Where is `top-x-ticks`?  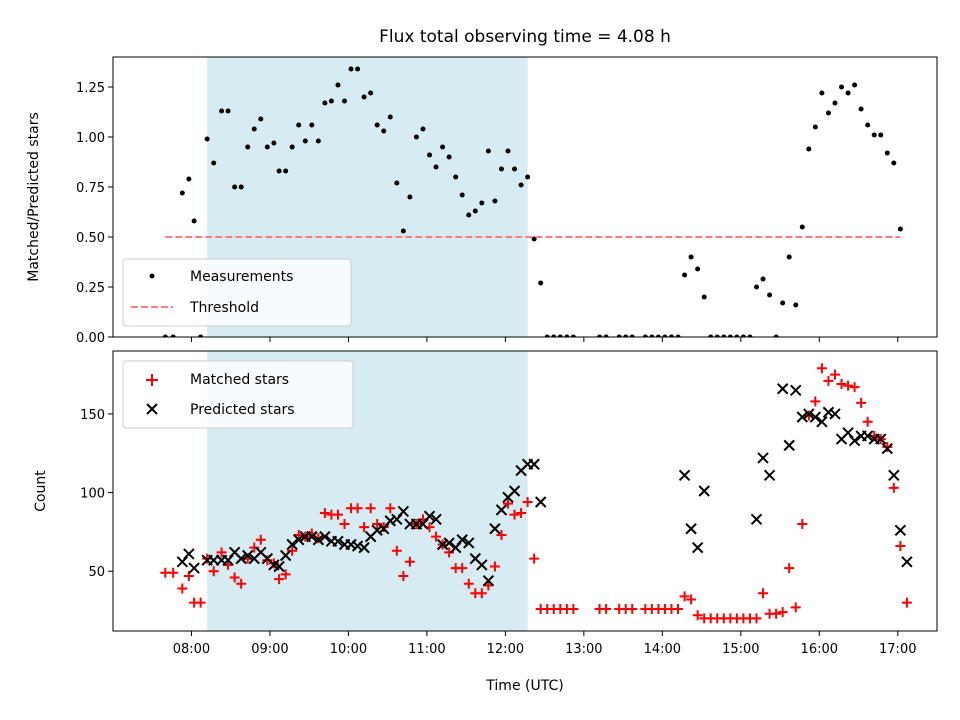
top-x-ticks is located at coordinates (544, 339).